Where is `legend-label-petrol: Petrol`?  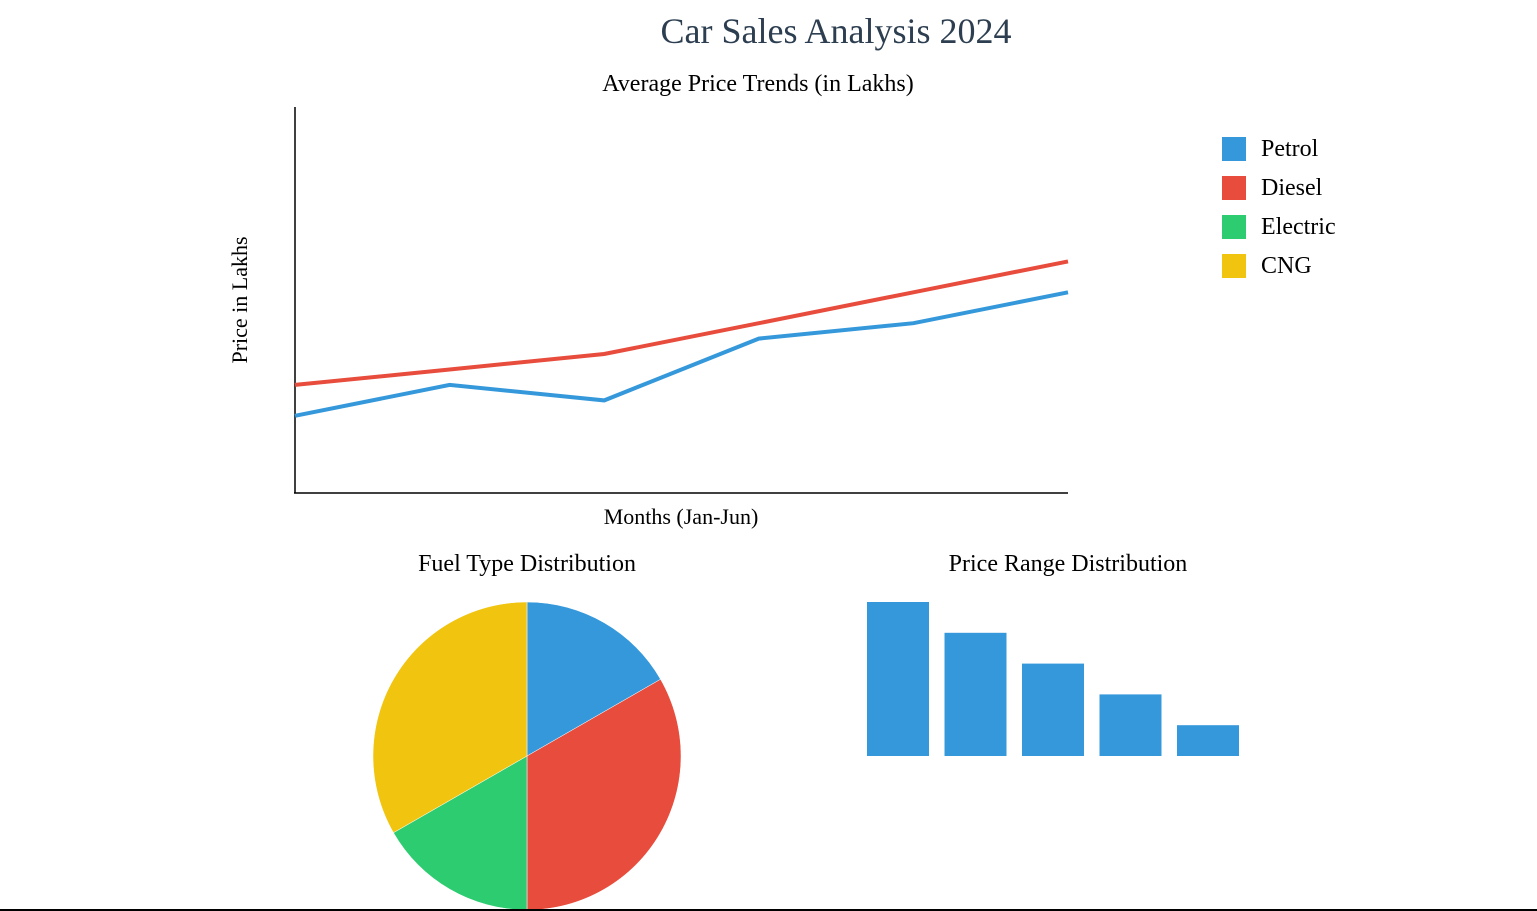 legend-label-petrol: Petrol is located at coordinates (1290, 149).